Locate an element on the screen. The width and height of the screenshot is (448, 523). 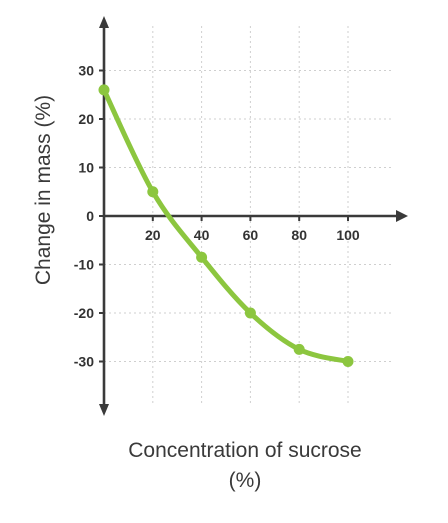
y-tick-label: 0 is located at coordinates (90, 216).